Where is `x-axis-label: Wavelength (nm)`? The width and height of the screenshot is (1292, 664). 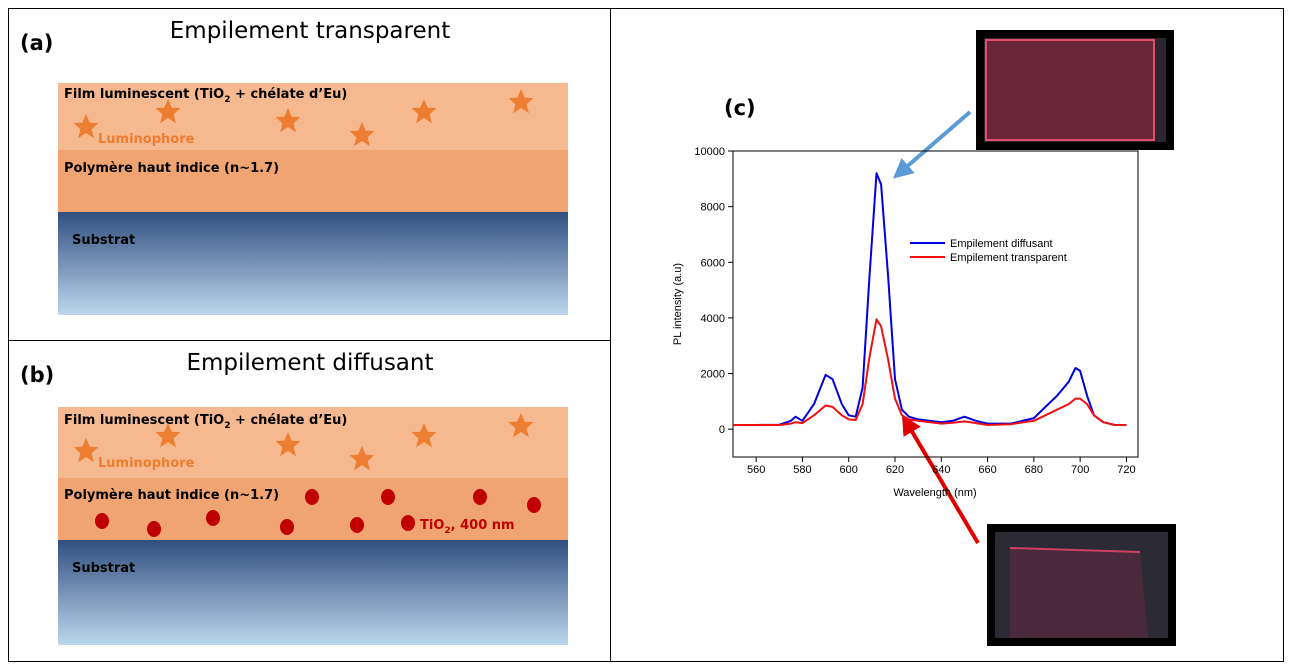 x-axis-label: Wavelength (nm) is located at coordinates (934, 493).